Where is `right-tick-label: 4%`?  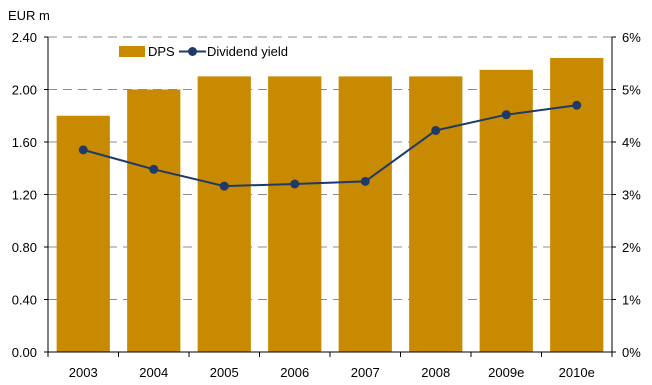
right-tick-label: 4% is located at coordinates (631, 142).